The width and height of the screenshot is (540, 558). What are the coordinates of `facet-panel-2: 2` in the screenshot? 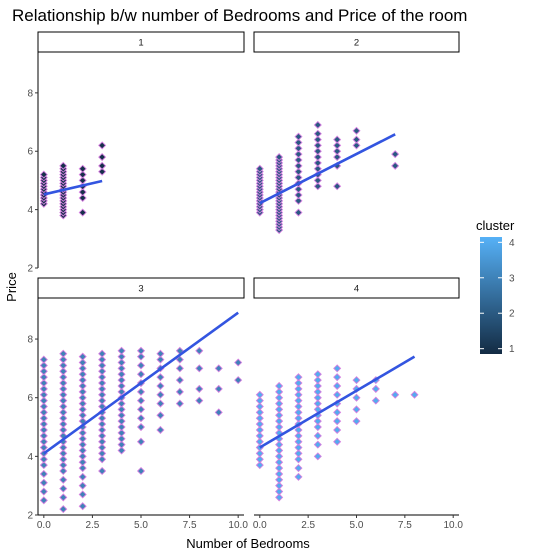 It's located at (356, 133).